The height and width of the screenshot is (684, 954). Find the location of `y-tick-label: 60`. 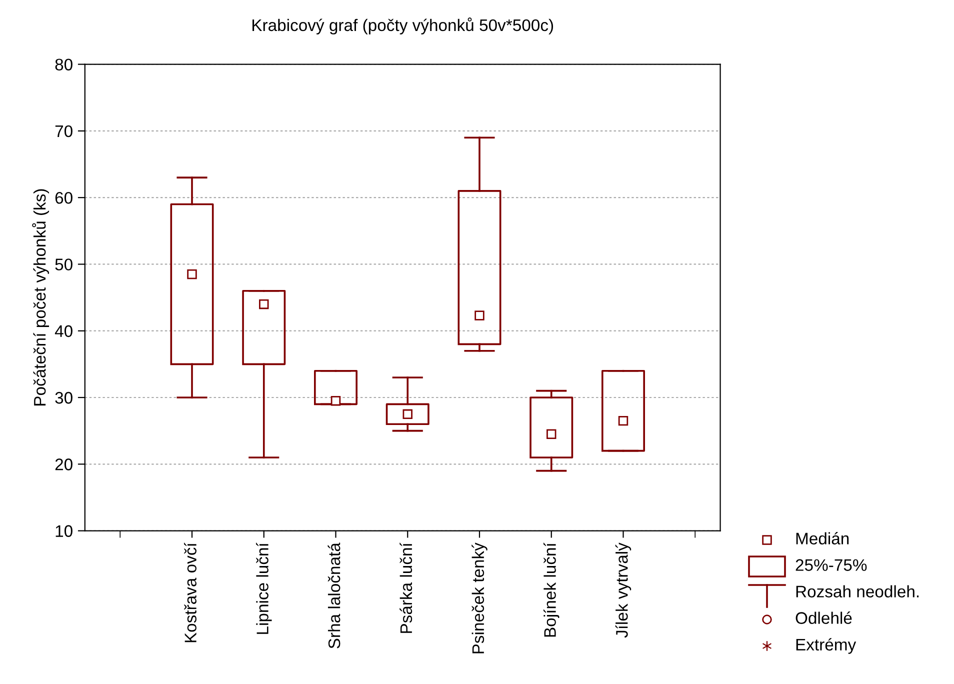

y-tick-label: 60 is located at coordinates (63, 198).